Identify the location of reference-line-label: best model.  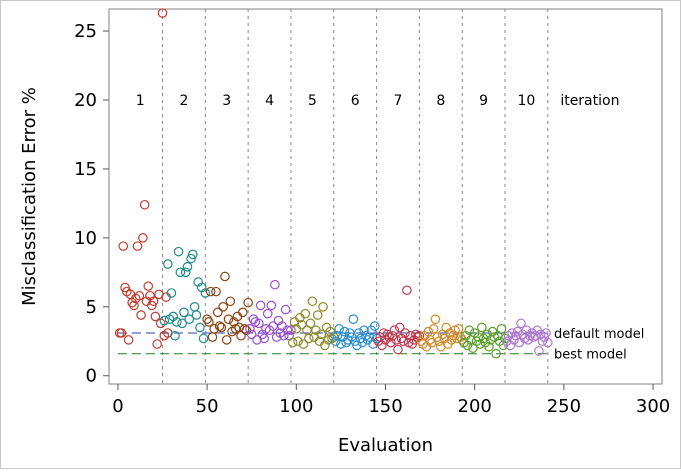
(590, 355).